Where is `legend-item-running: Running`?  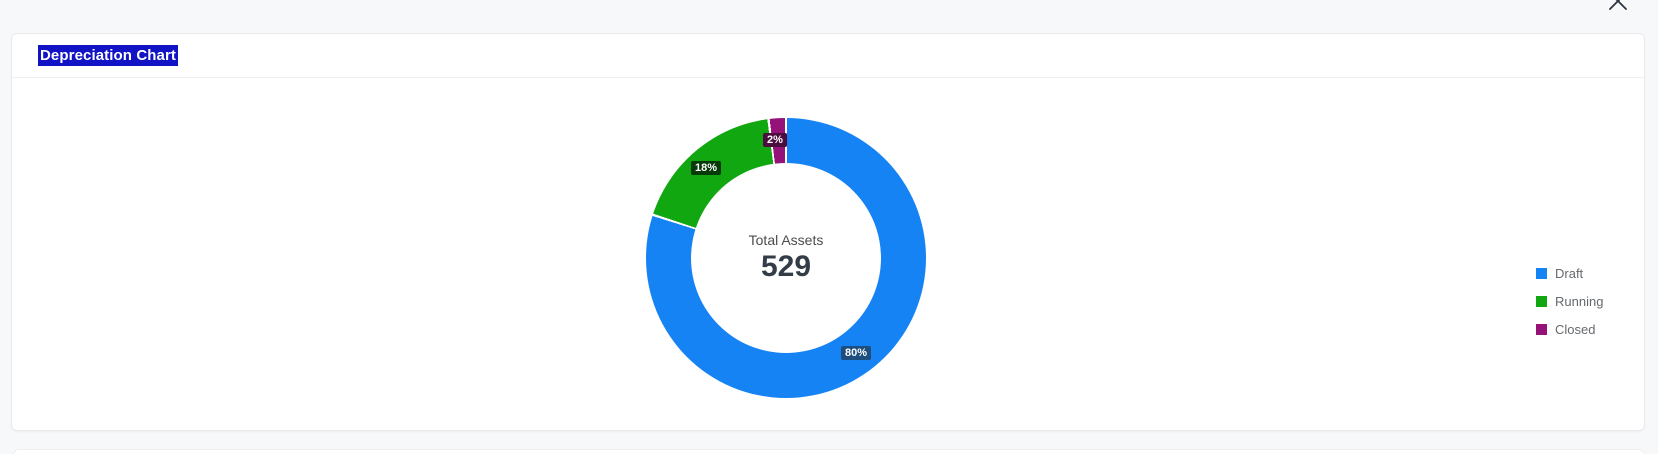 legend-item-running: Running is located at coordinates (1569, 301).